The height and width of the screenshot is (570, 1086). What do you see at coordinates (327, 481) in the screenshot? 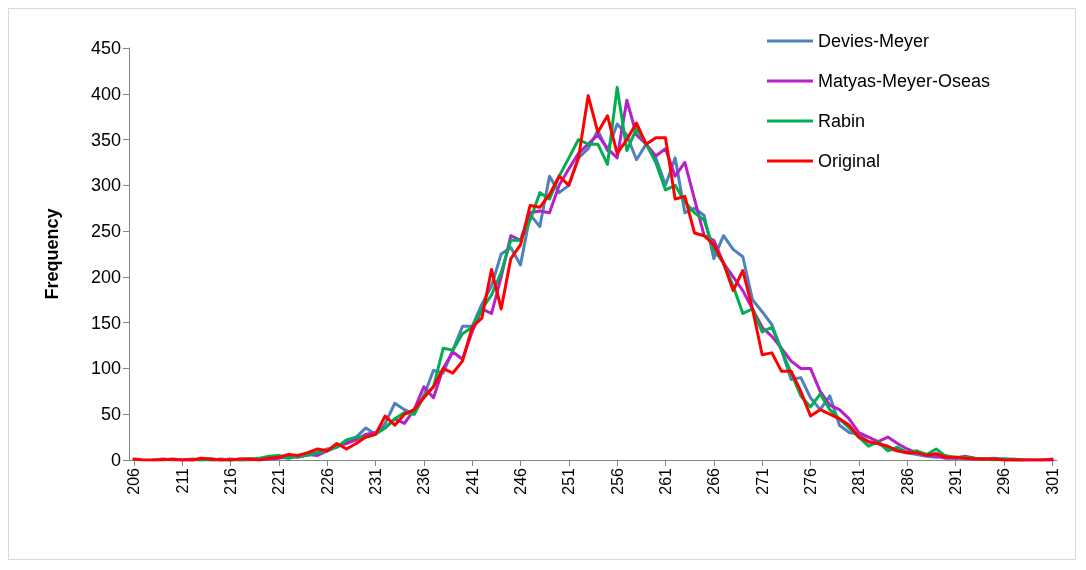
I see `x-tick-label: 226` at bounding box center [327, 481].